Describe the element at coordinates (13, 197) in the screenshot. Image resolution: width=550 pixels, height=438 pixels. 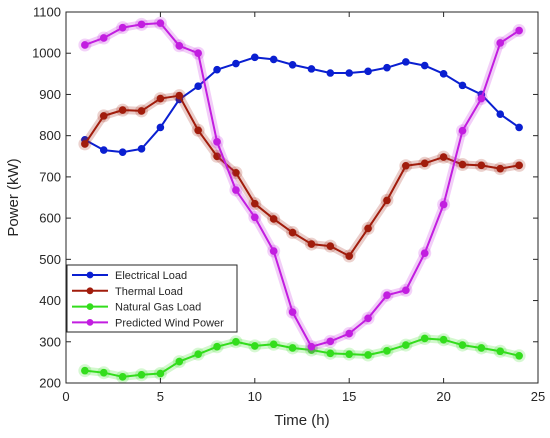
I see `y-axis-title: Power (kW)` at that location.